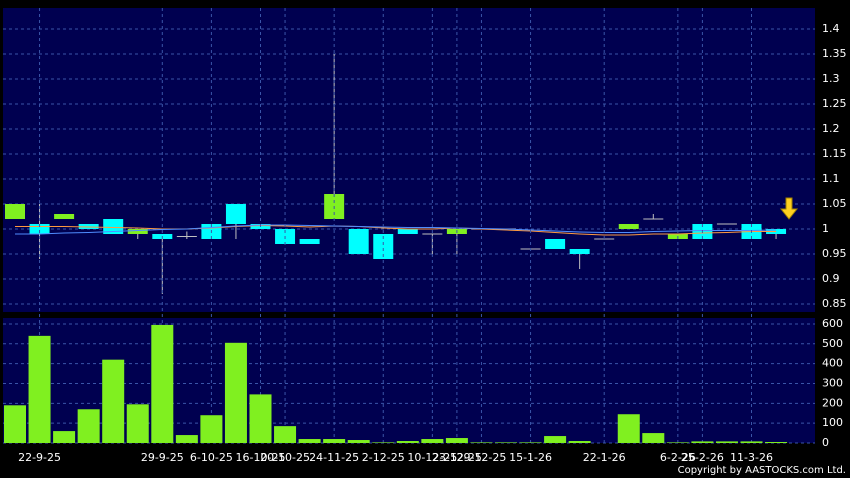 This screenshot has height=478, width=850. What do you see at coordinates (832, 343) in the screenshot?
I see `y-tick-label: 500` at bounding box center [832, 343].